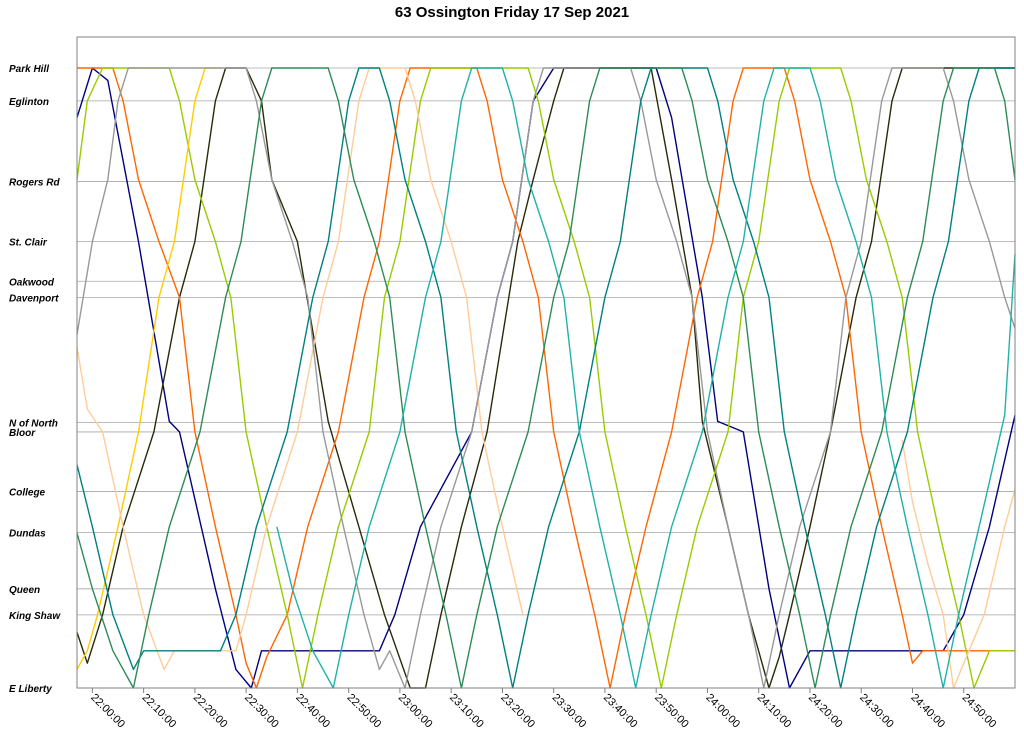 The image size is (1024, 749). I want to click on x-tick-label: 22:30:00, so click(261, 711).